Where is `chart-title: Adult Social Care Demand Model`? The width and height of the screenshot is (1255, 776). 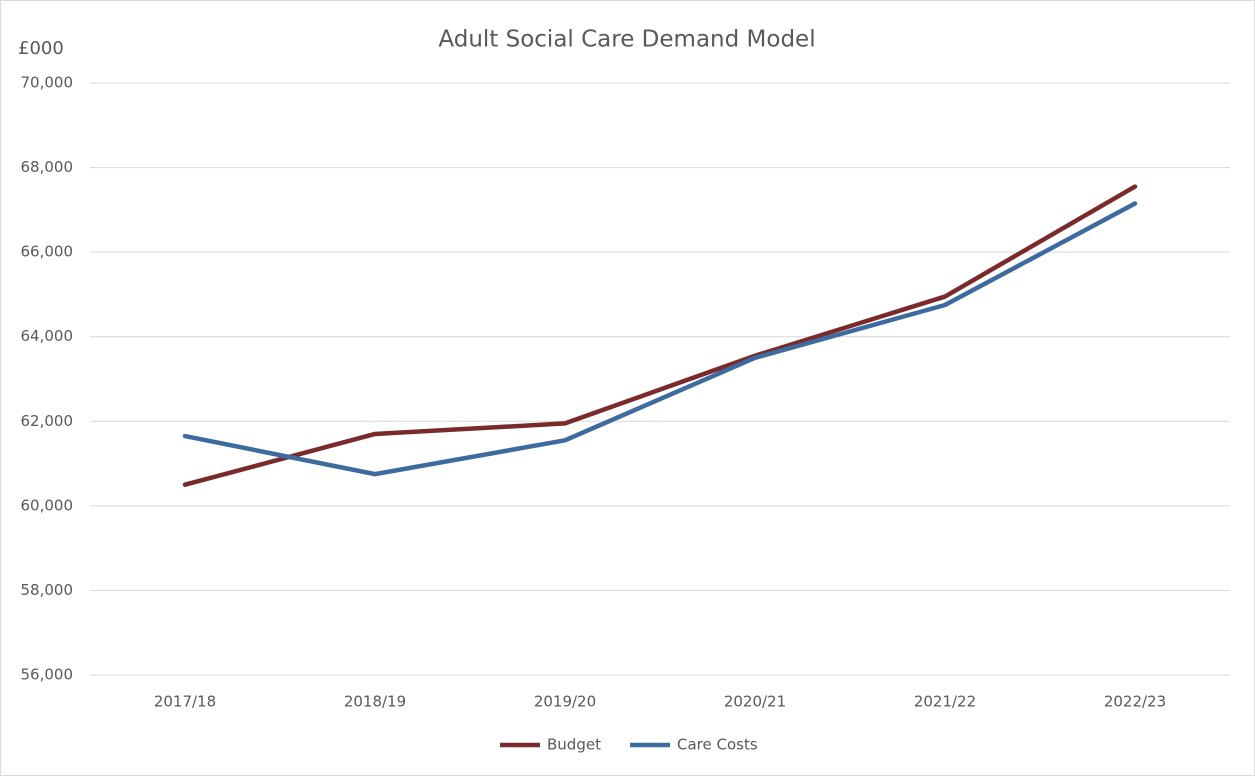
chart-title: Adult Social Care Demand Model is located at coordinates (626, 40).